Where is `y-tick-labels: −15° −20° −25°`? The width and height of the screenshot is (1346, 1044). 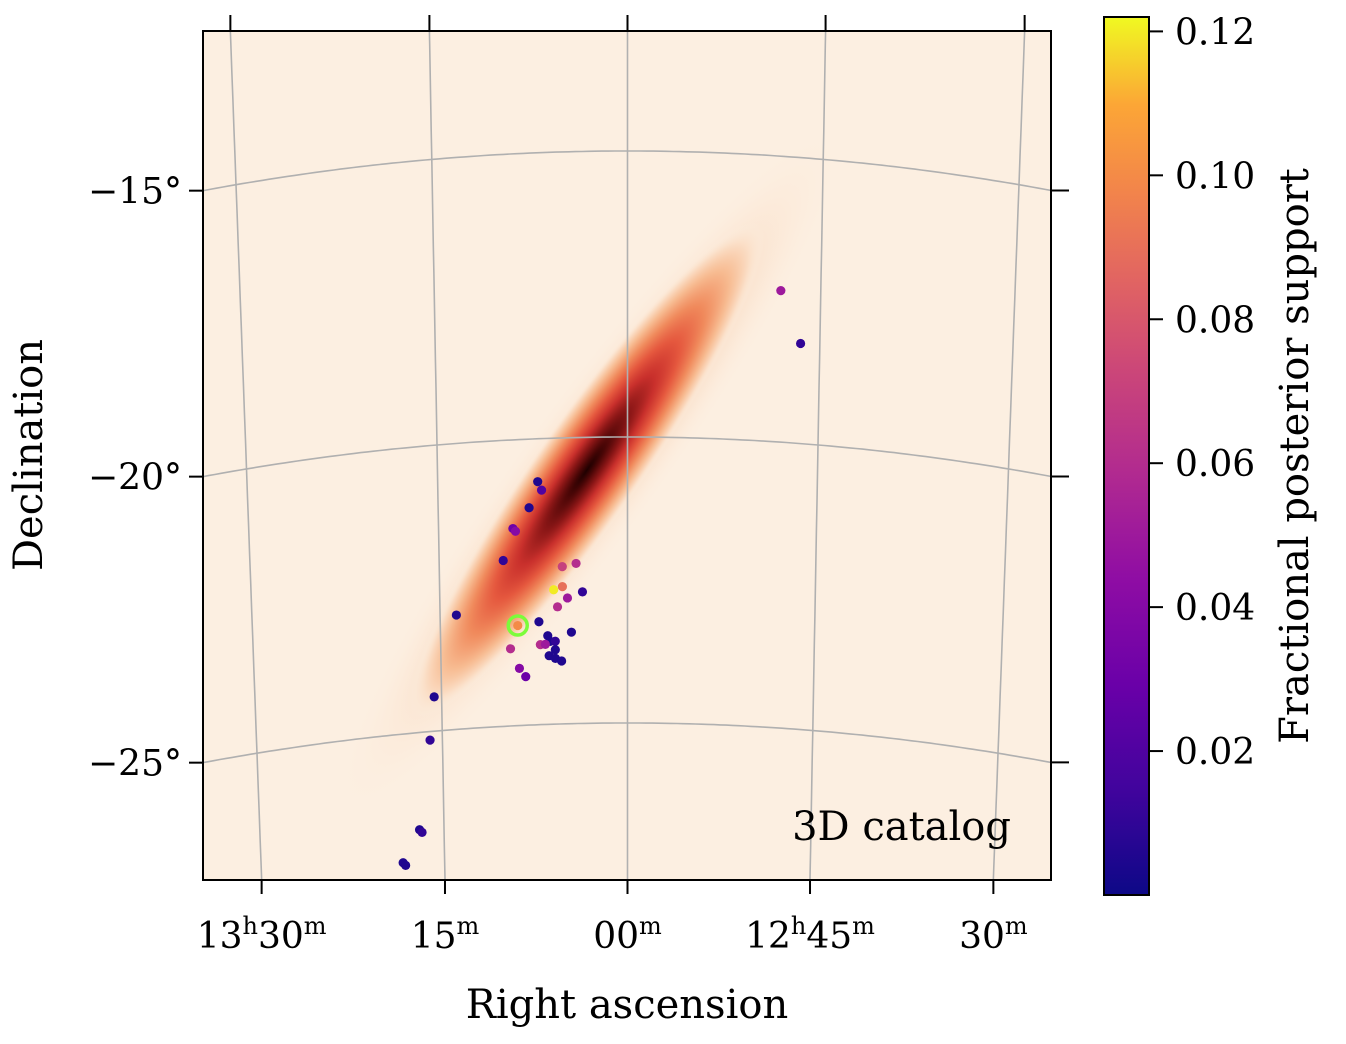 y-tick-labels: −15° −20° −25° is located at coordinates (135, 478).